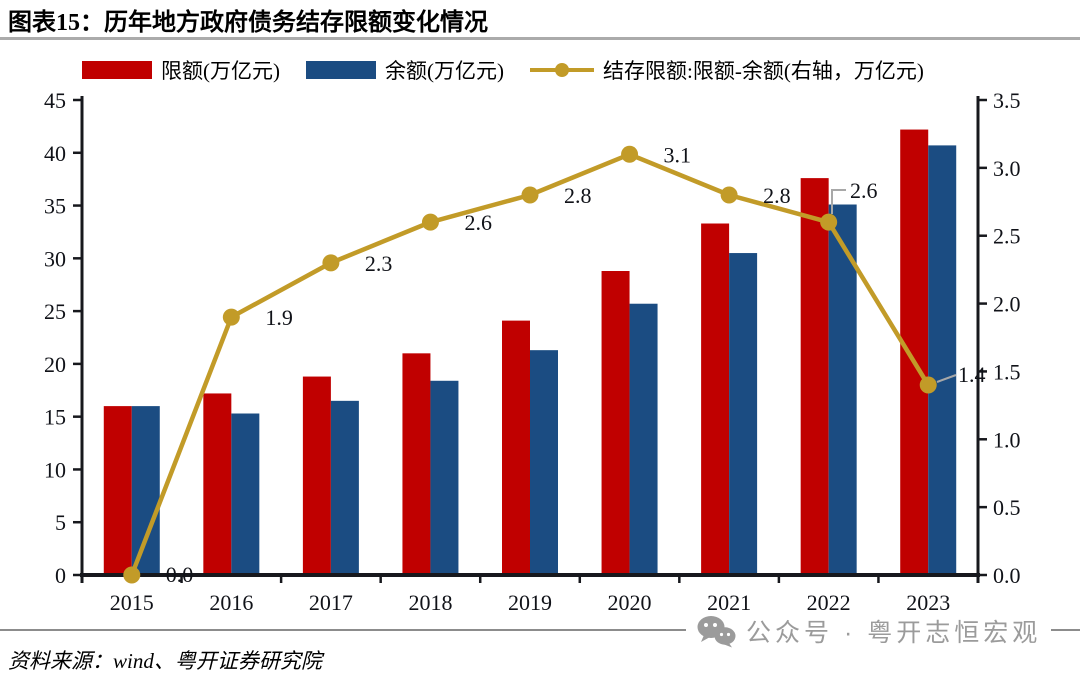  I want to click on figure-title: 图表15：历年地方政府债务结存限额变化情况, so click(248, 23).